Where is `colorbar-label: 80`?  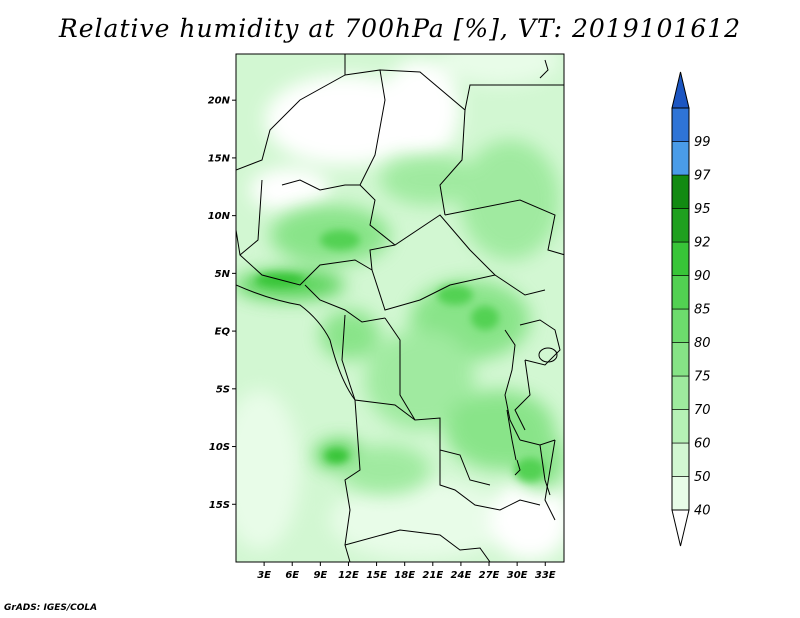 colorbar-label: 80 is located at coordinates (702, 343).